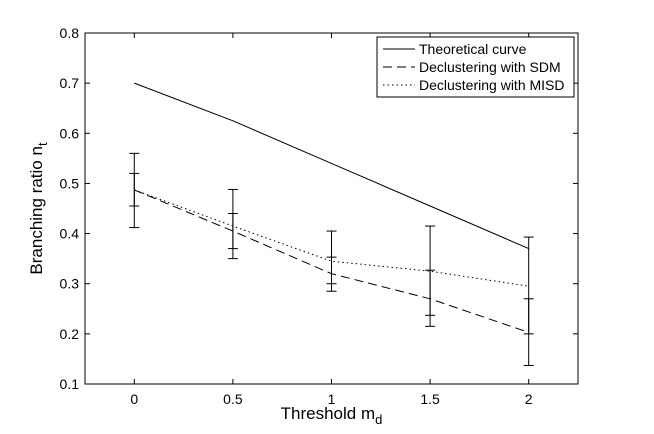 The width and height of the screenshot is (654, 434). I want to click on x-tick-label: 1.5, so click(430, 399).